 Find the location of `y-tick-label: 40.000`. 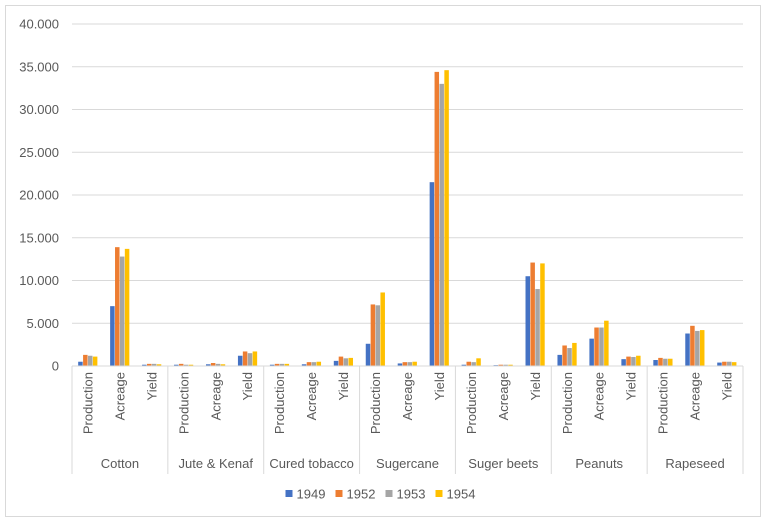

y-tick-label: 40.000 is located at coordinates (39, 24).